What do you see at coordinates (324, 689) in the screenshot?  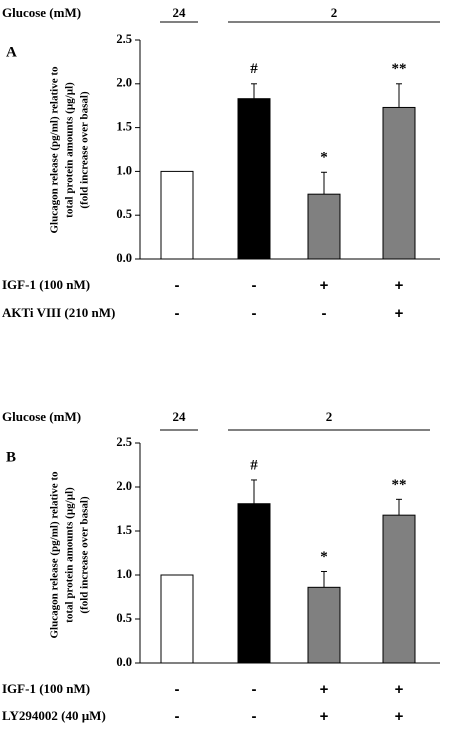 I see `panel-b-treatment-0-sign-2: +` at bounding box center [324, 689].